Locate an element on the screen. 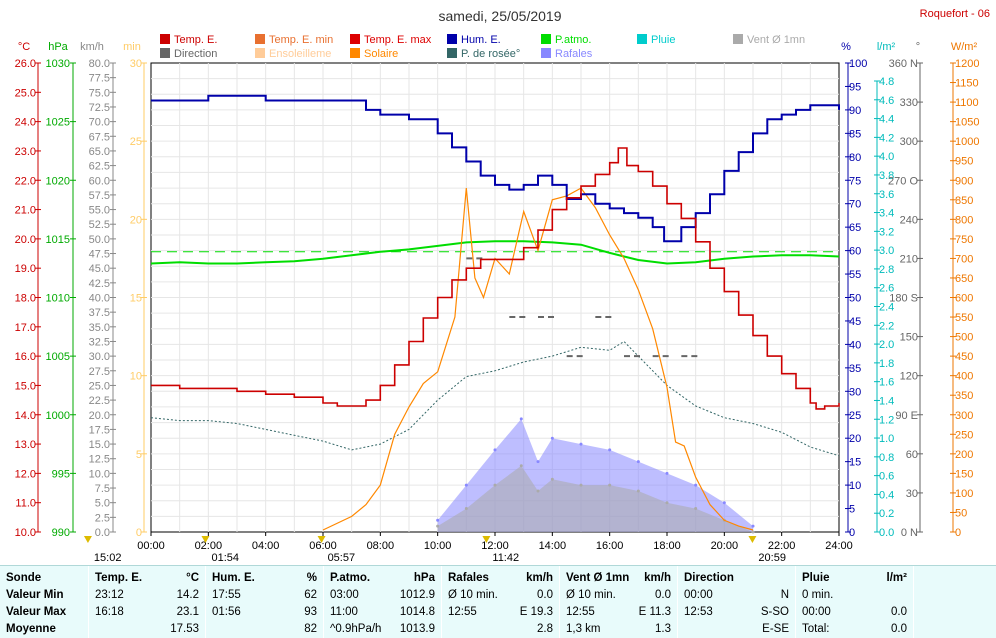 This screenshot has height=638, width=996. hum-tick-label: 70 is located at coordinates (855, 205).